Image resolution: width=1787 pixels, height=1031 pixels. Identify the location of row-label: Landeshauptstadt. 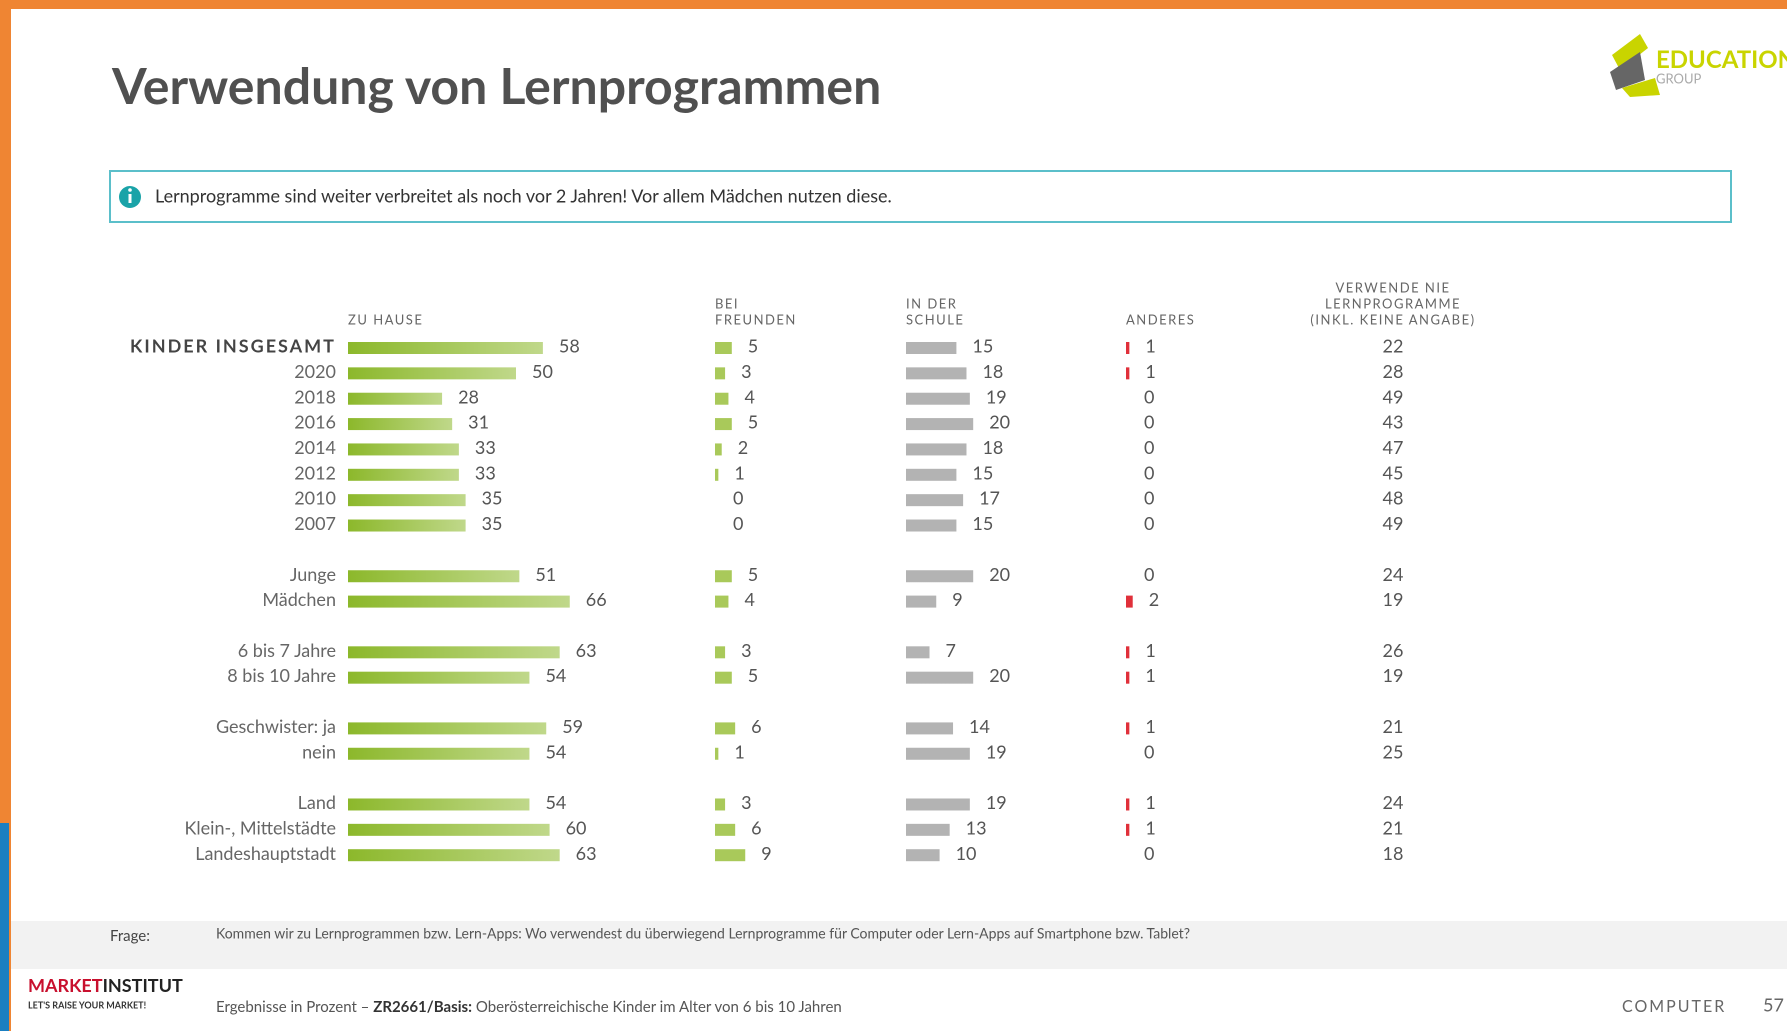
(265, 853).